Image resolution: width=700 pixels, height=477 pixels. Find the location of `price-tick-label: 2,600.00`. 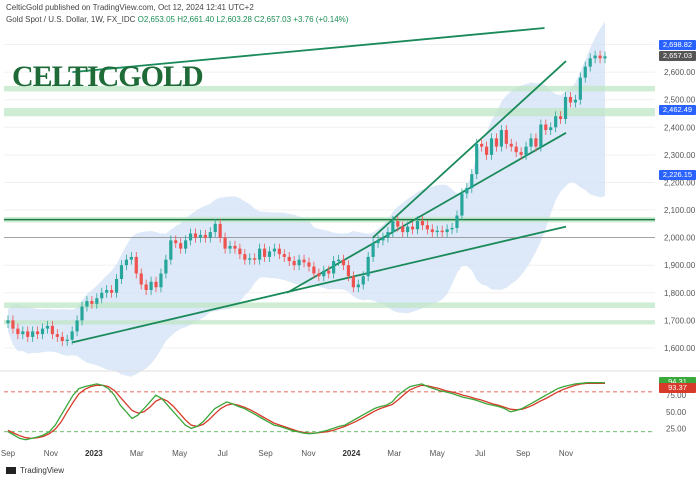

price-tick-label: 2,600.00 is located at coordinates (680, 72).